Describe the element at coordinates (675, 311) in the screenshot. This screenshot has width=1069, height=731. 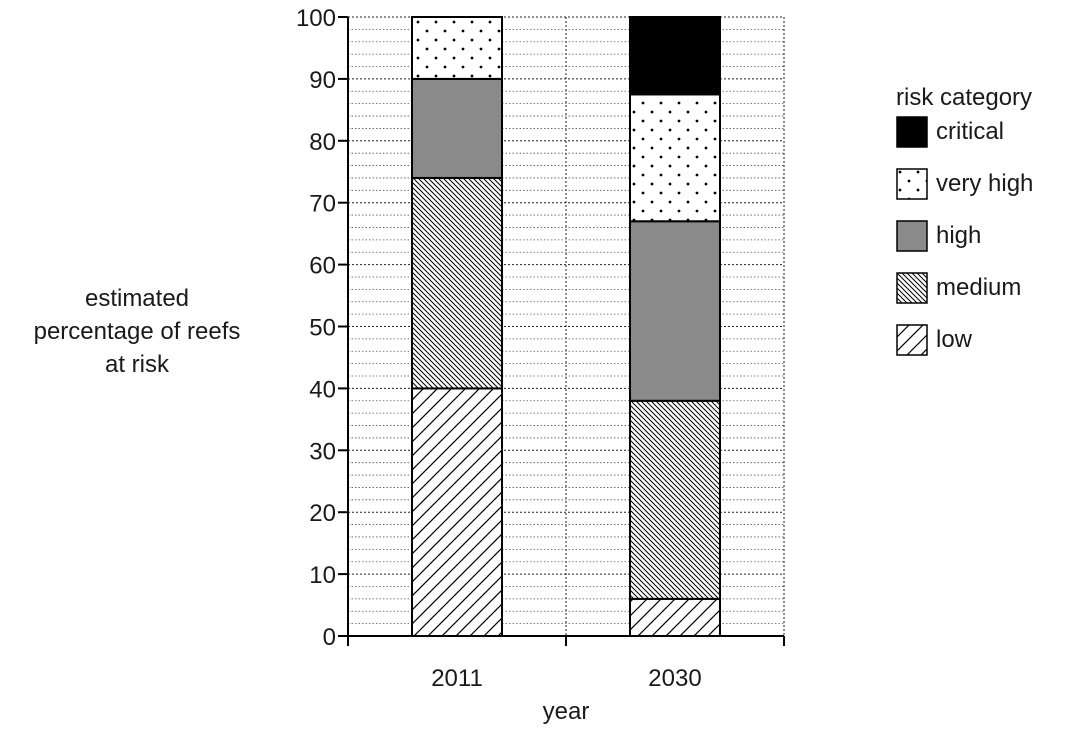
I see `bar-segment-high-2030` at that location.